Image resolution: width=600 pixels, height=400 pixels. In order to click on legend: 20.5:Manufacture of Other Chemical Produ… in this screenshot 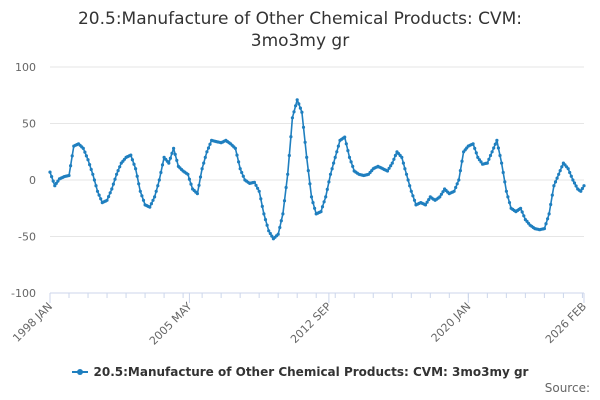, I will do `click(300, 372)`.